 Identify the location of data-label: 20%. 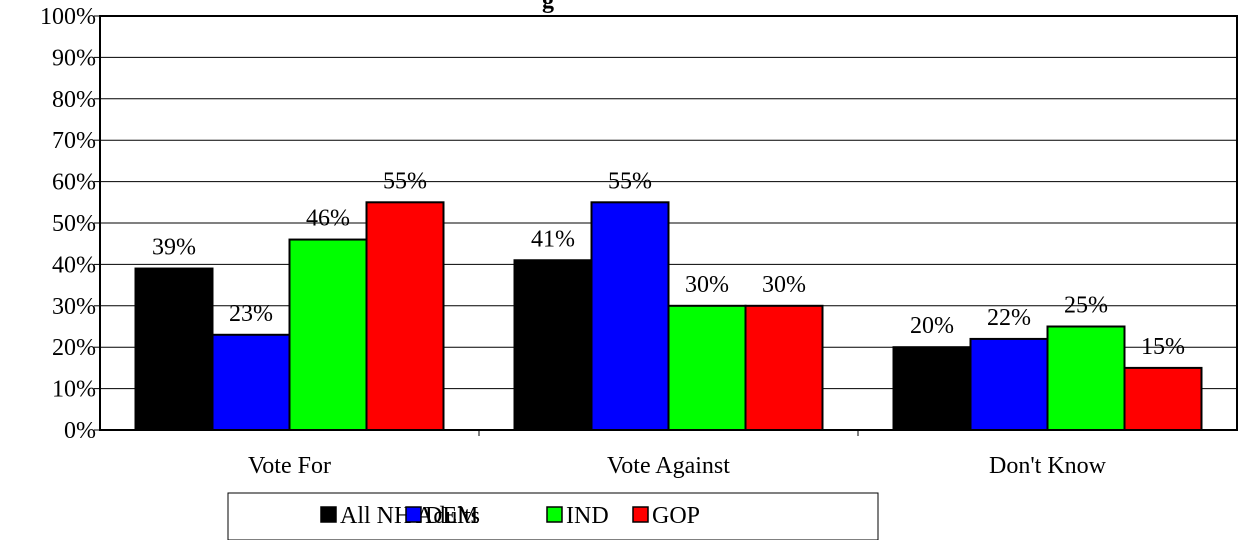
(932, 326).